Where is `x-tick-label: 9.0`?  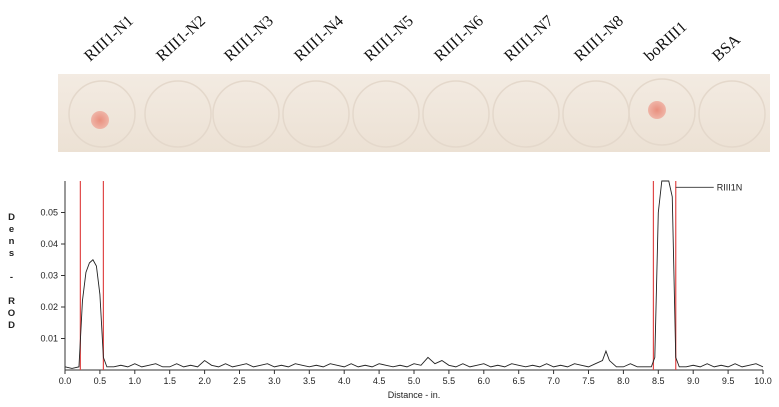
x-tick-label: 9.0 is located at coordinates (693, 381).